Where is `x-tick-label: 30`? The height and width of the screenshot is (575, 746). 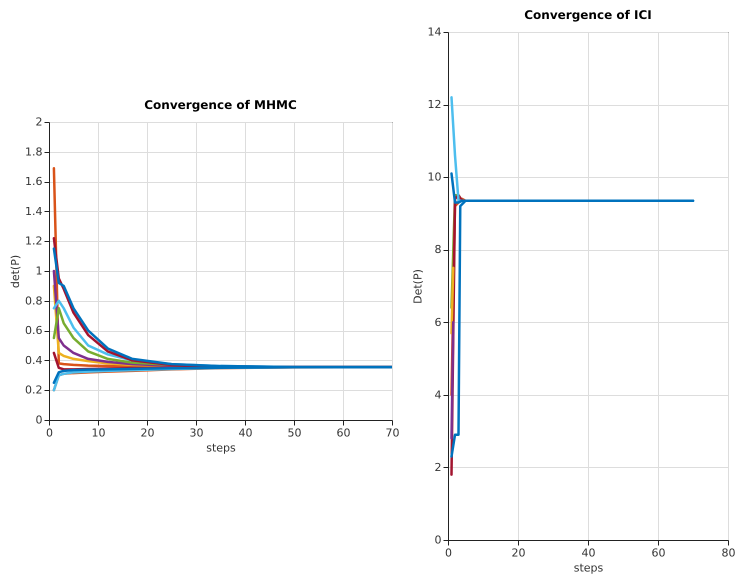
x-tick-label: 30 is located at coordinates (197, 433).